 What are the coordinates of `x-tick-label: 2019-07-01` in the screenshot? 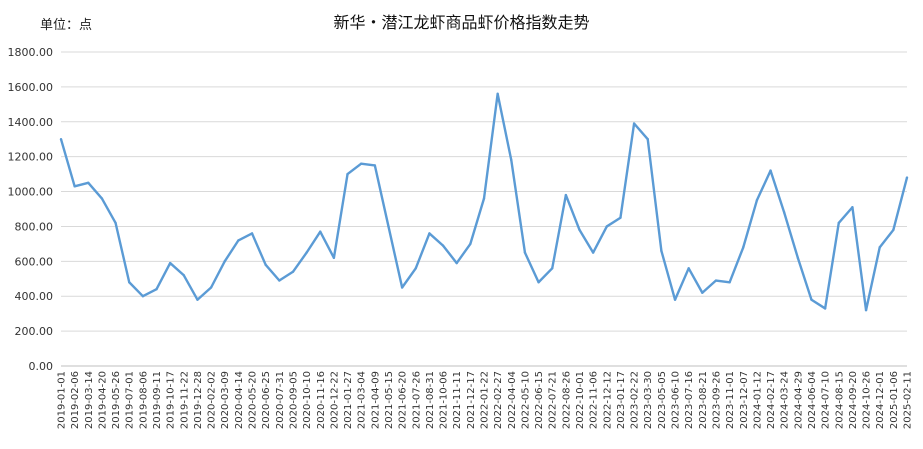 It's located at (130, 400).